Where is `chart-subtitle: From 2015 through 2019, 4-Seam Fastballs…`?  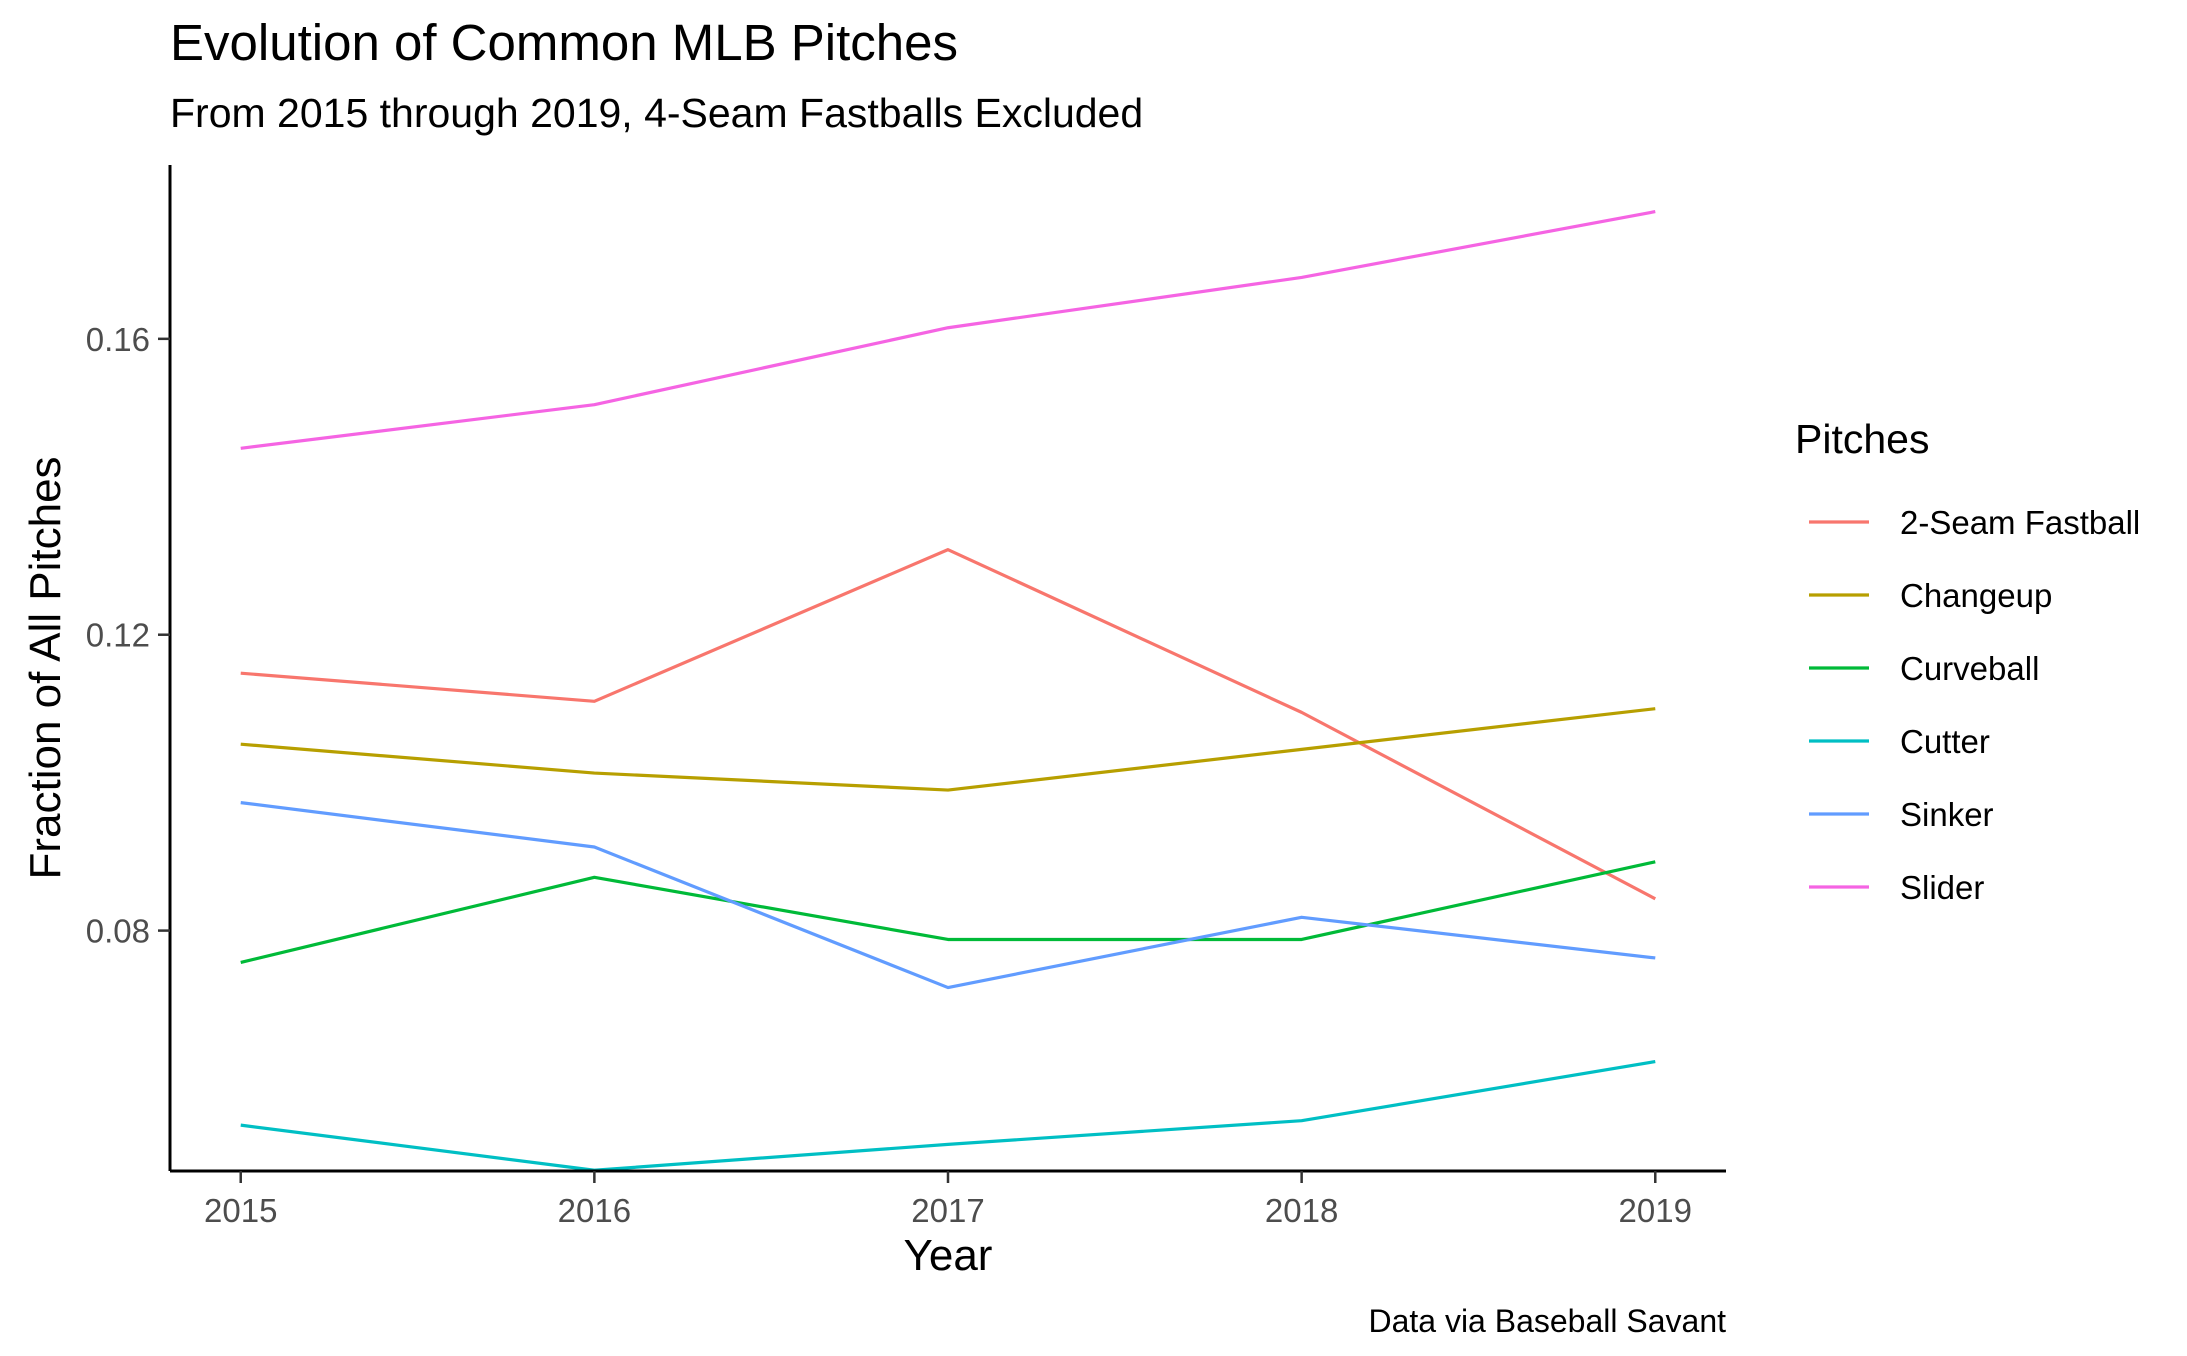 chart-subtitle: From 2015 through 2019, 4-Seam Fastballs… is located at coordinates (656, 113).